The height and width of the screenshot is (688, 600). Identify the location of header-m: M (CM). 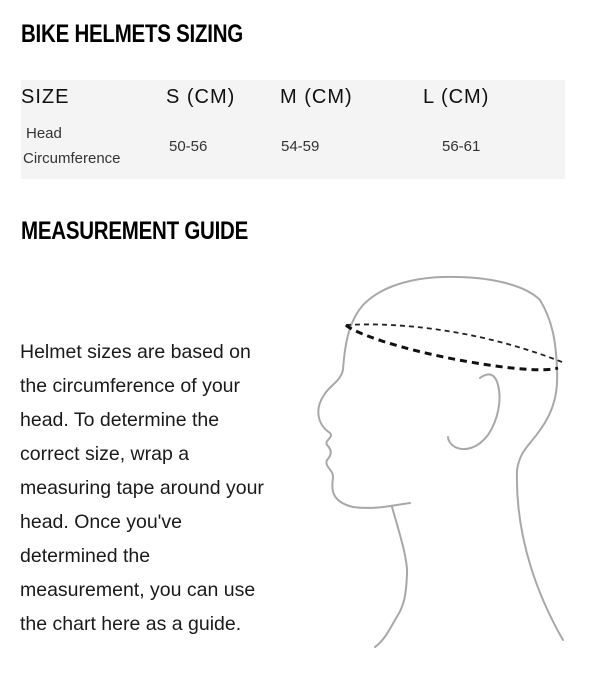
(316, 97).